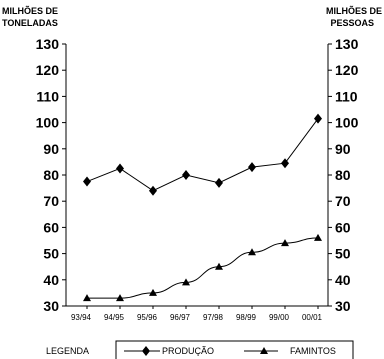 The width and height of the screenshot is (384, 359). Describe the element at coordinates (354, 11) in the screenshot. I see `right-axis-title-line1: MILHÕES DE` at that location.